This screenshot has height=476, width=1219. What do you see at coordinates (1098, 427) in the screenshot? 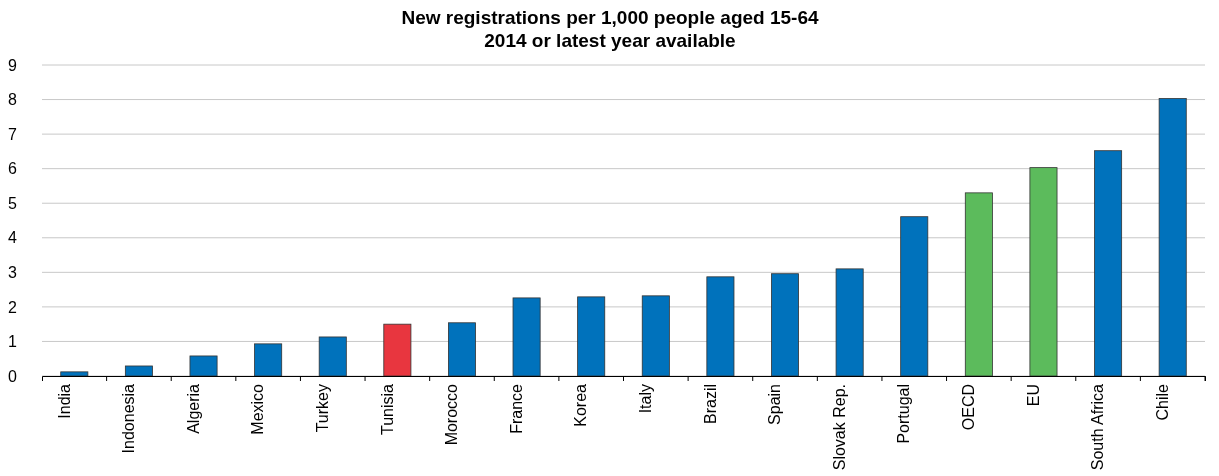
I see `x-tick-label: South Africa` at bounding box center [1098, 427].